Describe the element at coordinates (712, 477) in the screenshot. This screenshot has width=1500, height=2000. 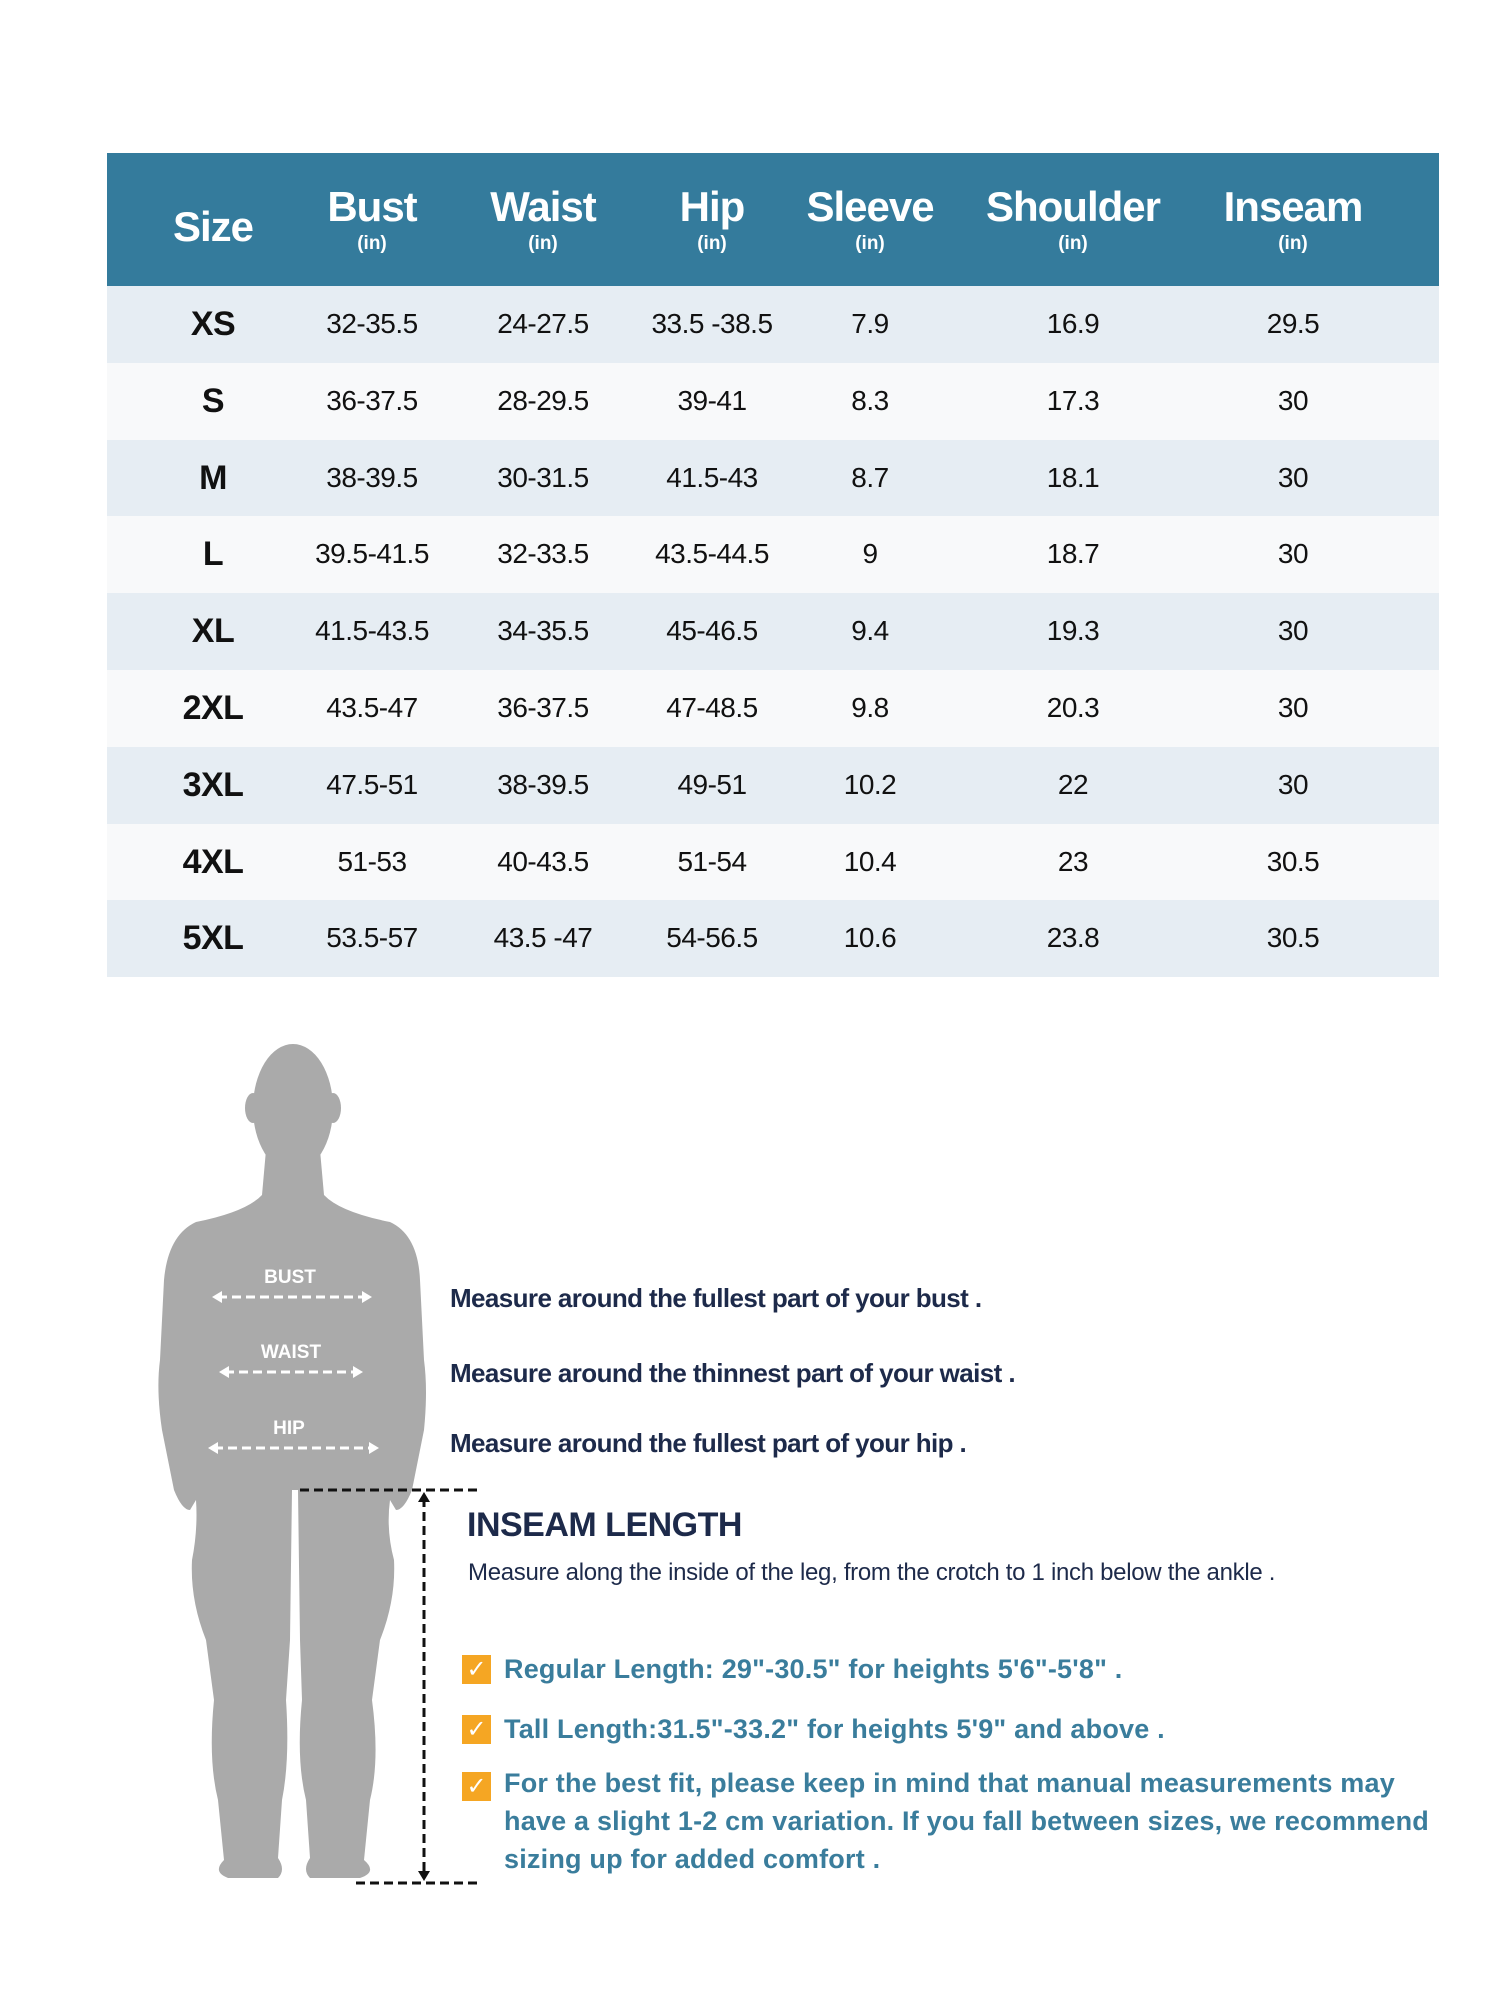
I see `value-cell: 41.5-43` at that location.